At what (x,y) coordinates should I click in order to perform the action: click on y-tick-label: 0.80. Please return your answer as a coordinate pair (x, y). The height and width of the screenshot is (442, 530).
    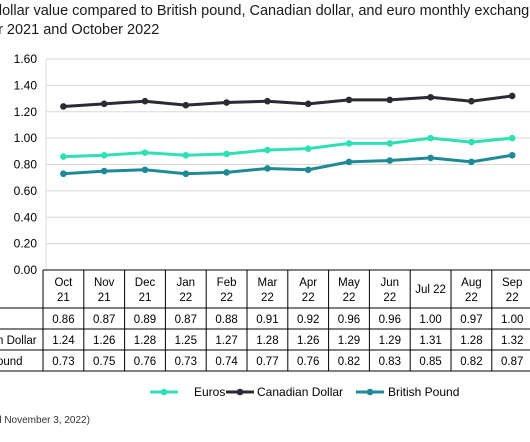
    Looking at the image, I should click on (26, 165).